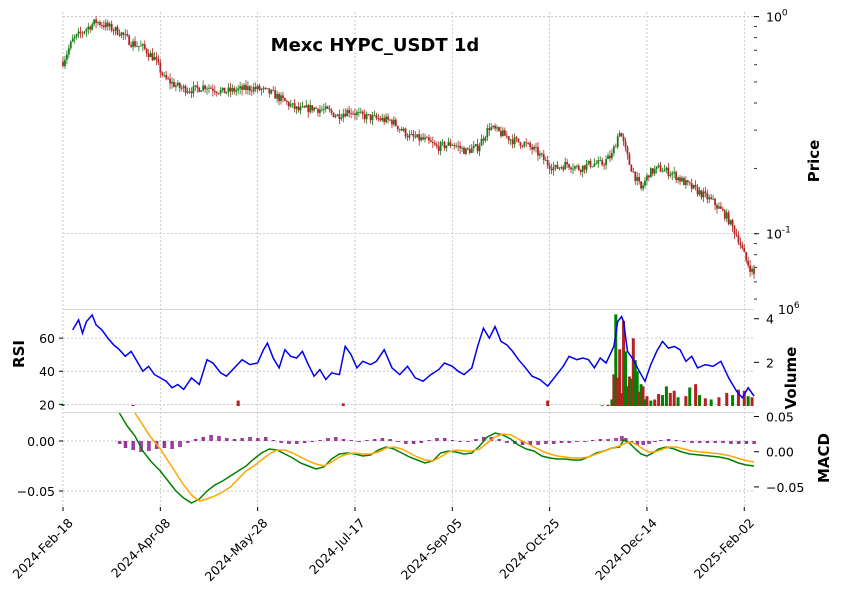 The width and height of the screenshot is (841, 600). What do you see at coordinates (236, 549) in the screenshot?
I see `x-tick-label: 2024-May-28` at bounding box center [236, 549].